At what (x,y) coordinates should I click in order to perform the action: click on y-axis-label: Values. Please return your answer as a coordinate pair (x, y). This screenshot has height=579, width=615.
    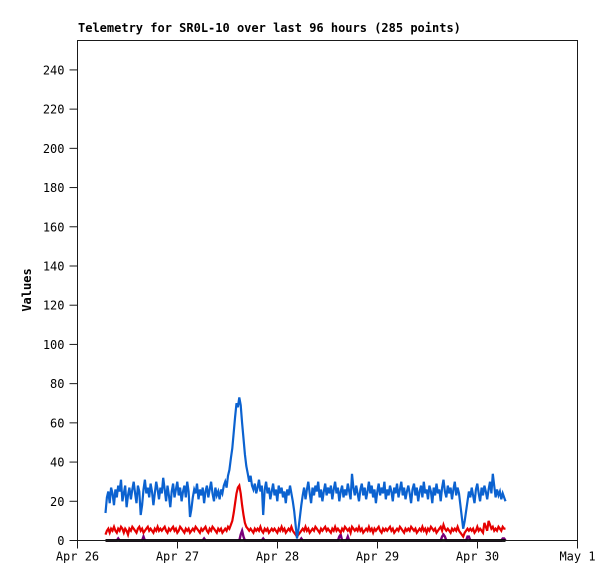
    Looking at the image, I should click on (27, 289).